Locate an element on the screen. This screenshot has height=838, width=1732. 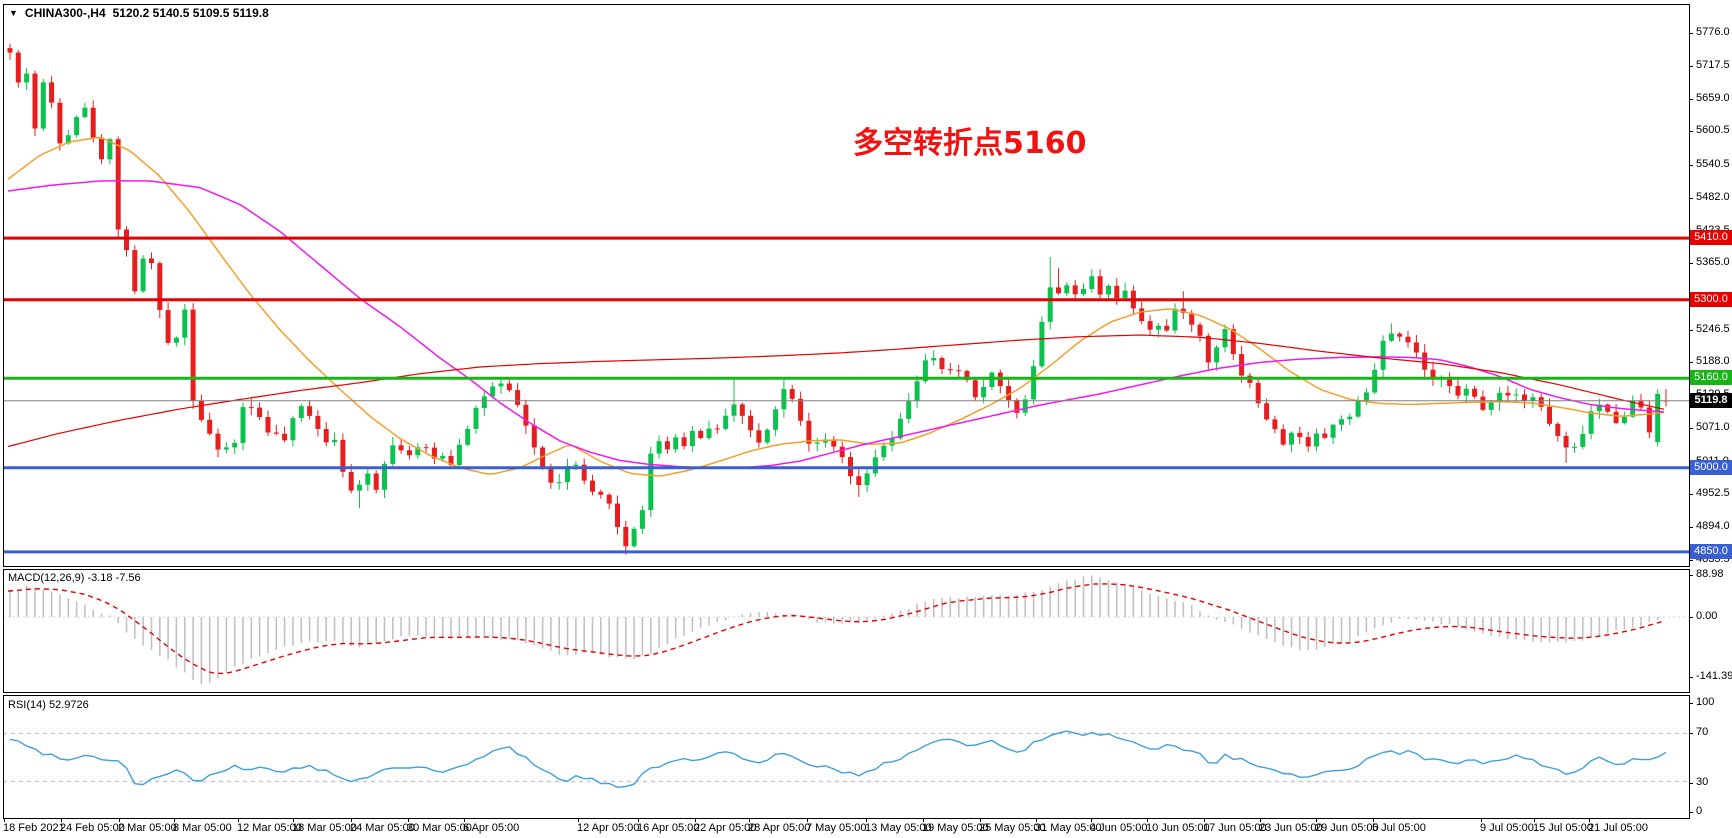
symbol-dropdown-icon: ▼ is located at coordinates (13, 13).